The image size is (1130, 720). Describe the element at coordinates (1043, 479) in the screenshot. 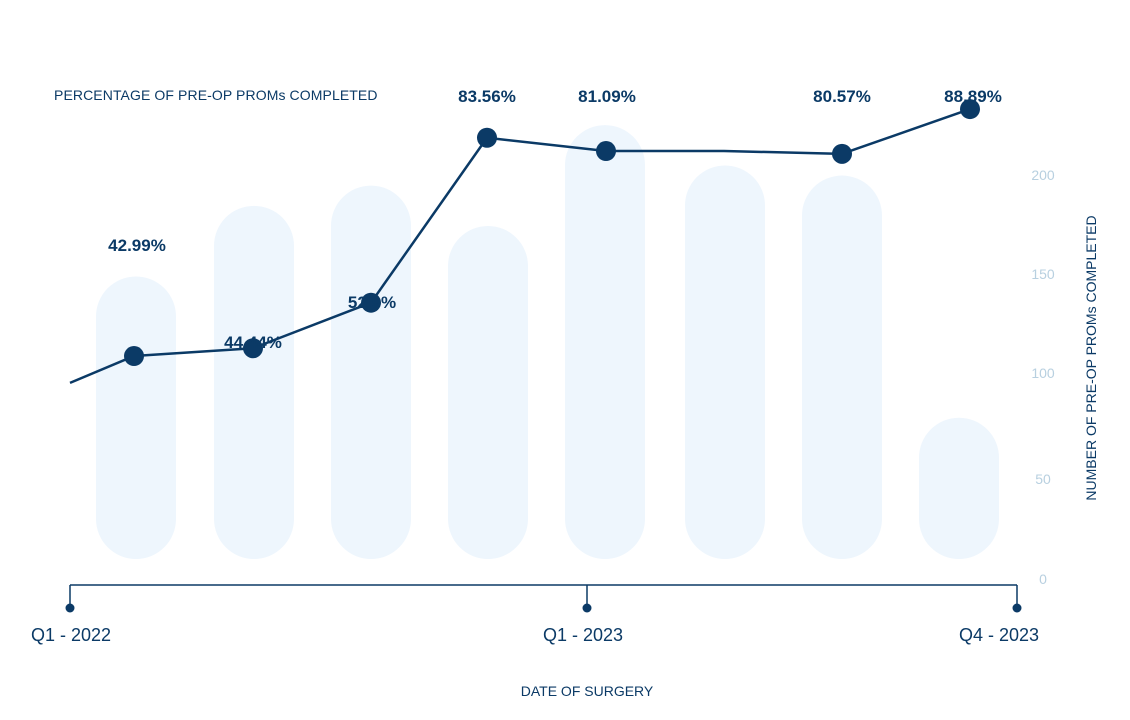

I see `y-tick-label: 50` at that location.